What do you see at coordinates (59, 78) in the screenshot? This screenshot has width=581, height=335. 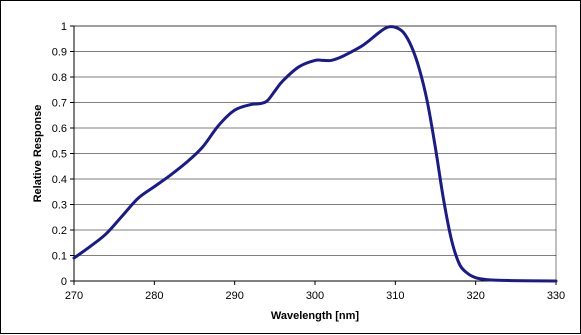 I see `y-tick-label-8: 0.8` at bounding box center [59, 78].